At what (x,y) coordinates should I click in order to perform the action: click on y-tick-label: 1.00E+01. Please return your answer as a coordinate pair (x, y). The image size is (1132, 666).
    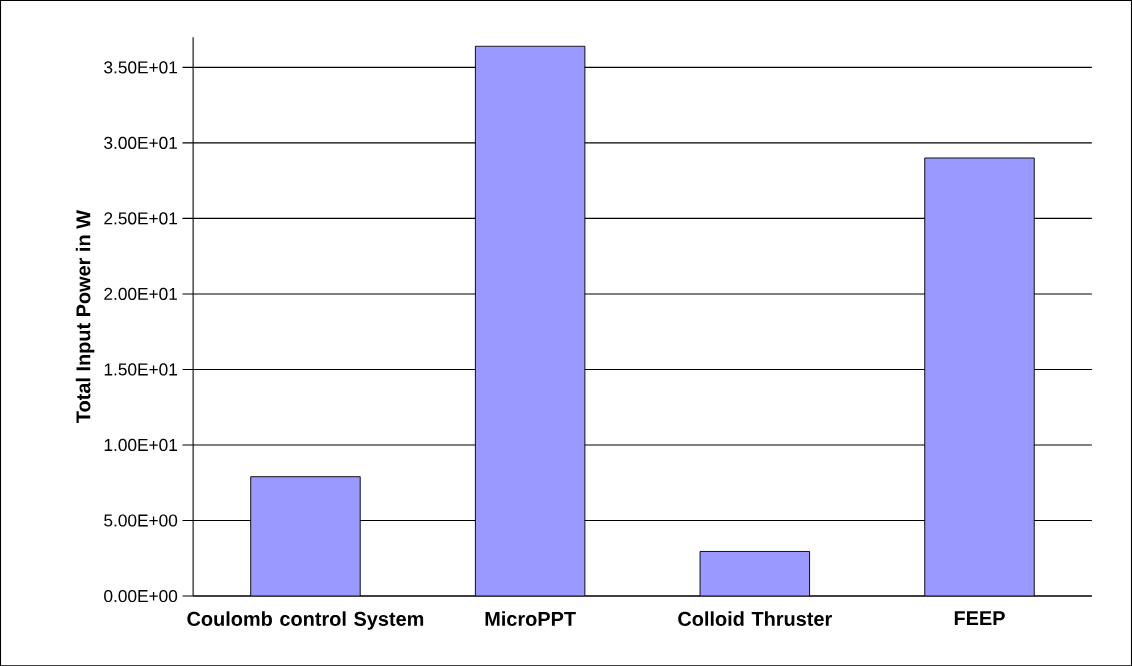
    Looking at the image, I should click on (140, 444).